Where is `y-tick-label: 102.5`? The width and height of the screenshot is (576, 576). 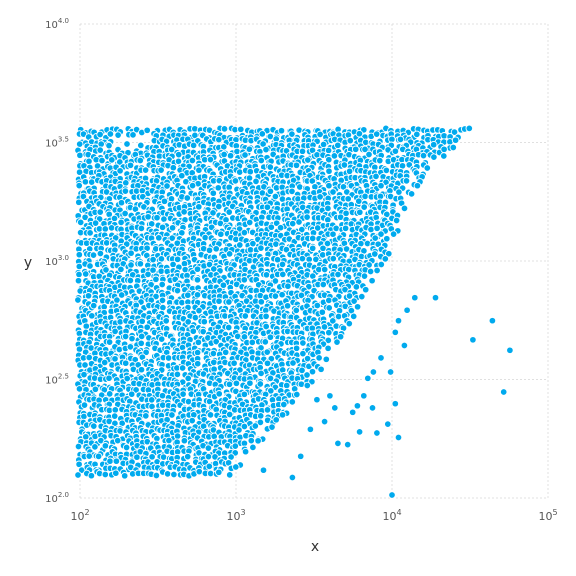 y-tick-label: 102.5 is located at coordinates (57, 380).